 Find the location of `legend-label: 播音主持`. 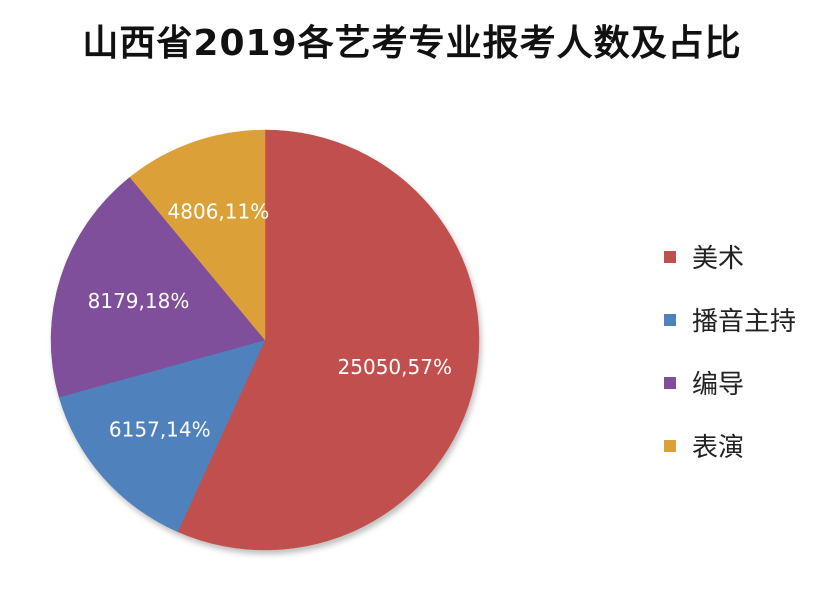

legend-label: 播音主持 is located at coordinates (744, 322).